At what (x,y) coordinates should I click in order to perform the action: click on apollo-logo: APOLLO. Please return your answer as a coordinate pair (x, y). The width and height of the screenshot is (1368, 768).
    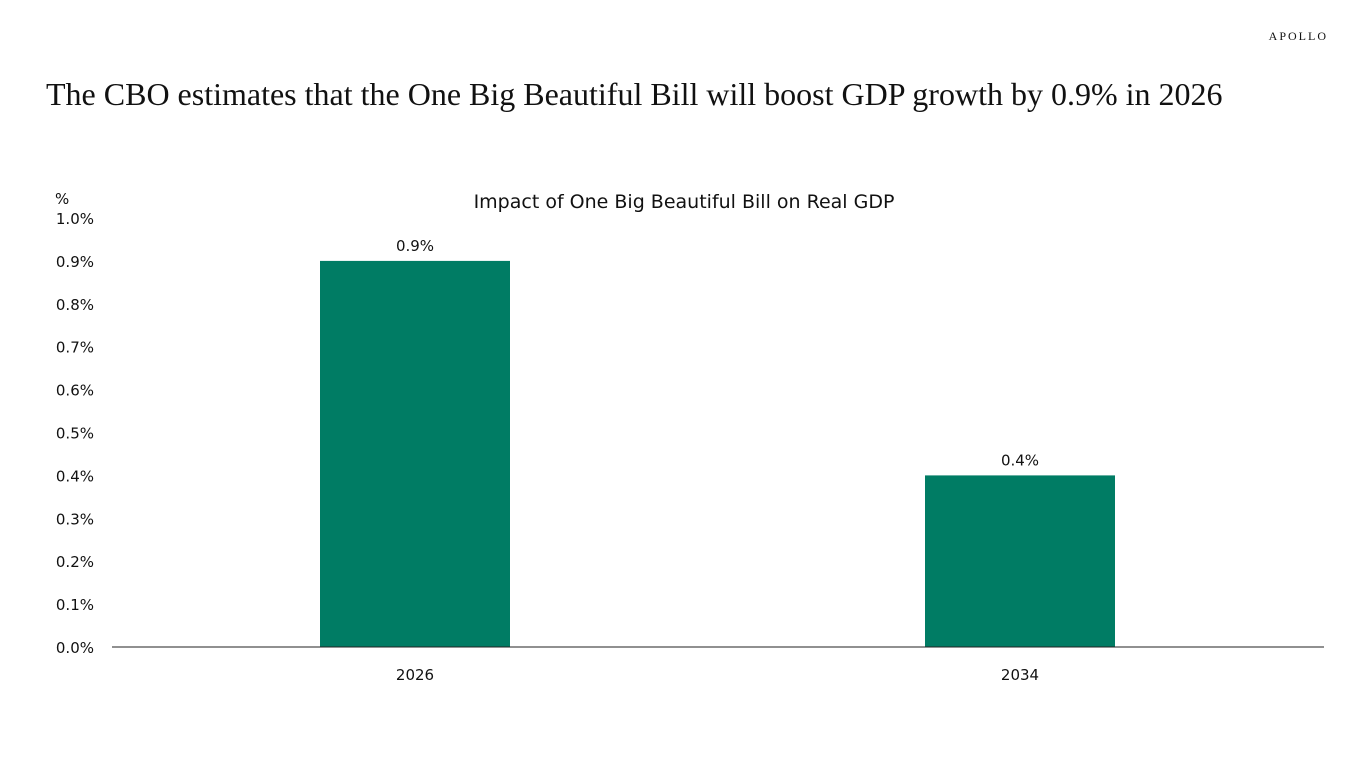
    Looking at the image, I should click on (1298, 36).